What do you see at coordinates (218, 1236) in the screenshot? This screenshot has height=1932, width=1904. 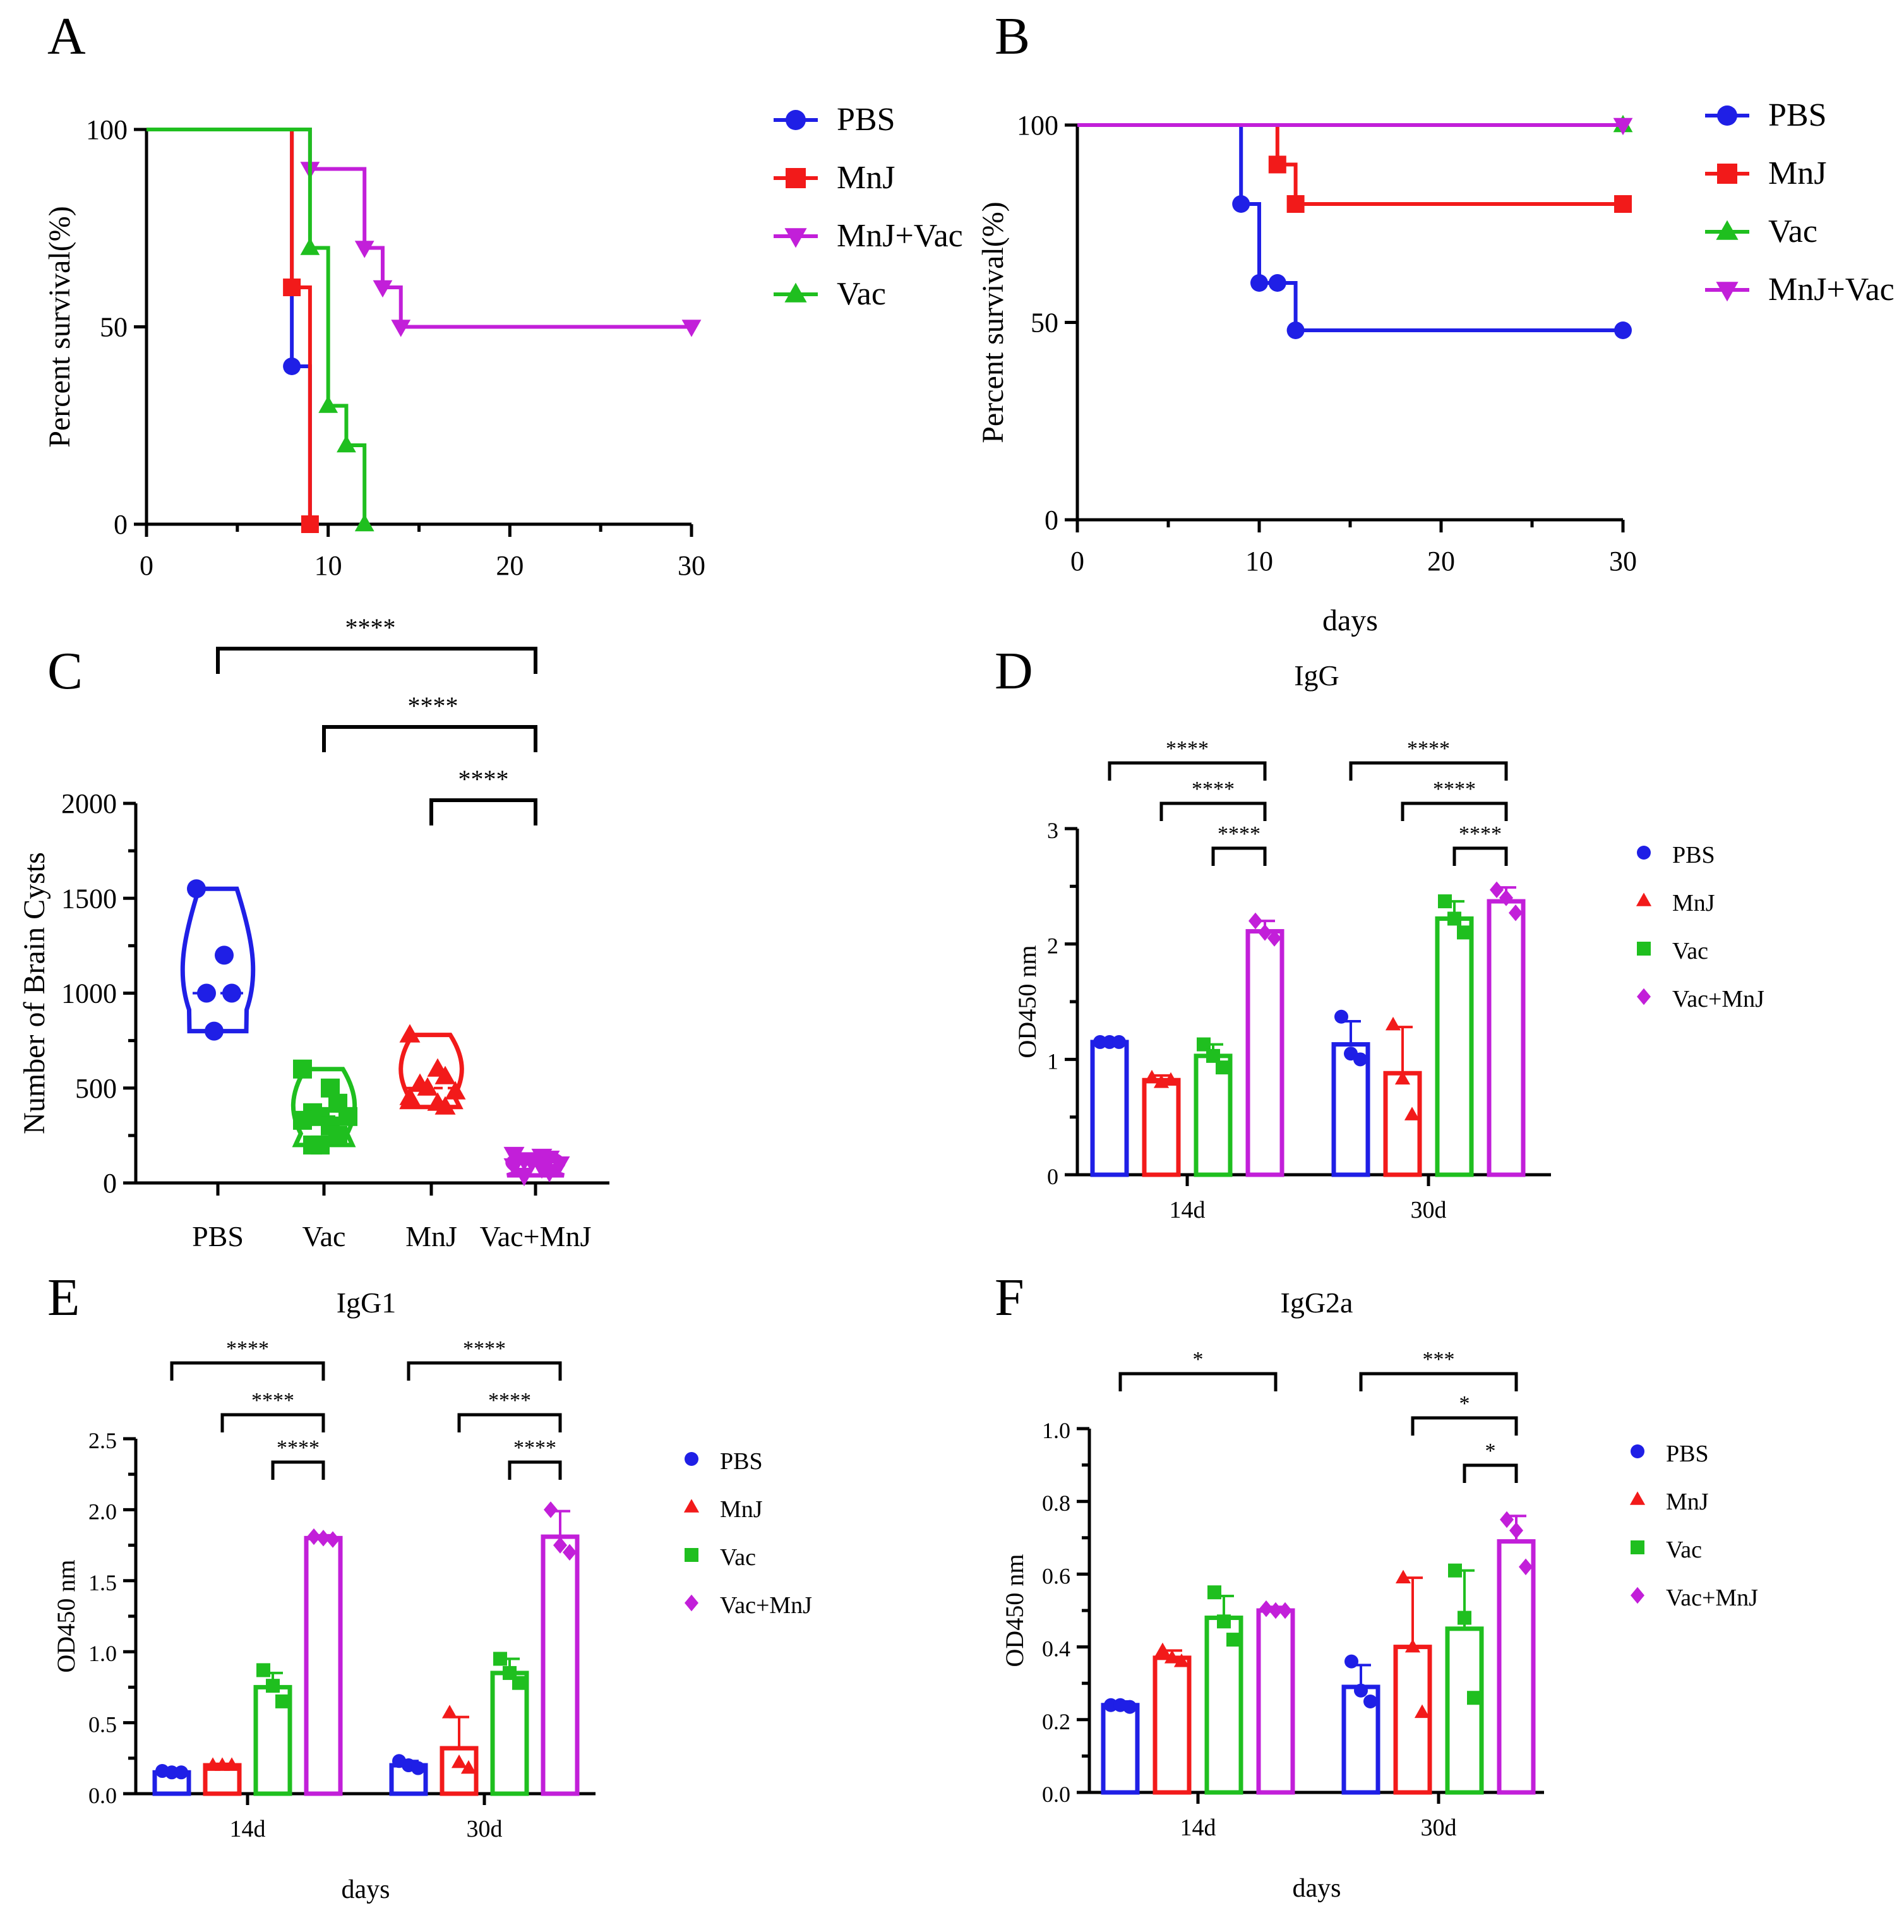 I see `x-tick-label: PBS` at bounding box center [218, 1236].